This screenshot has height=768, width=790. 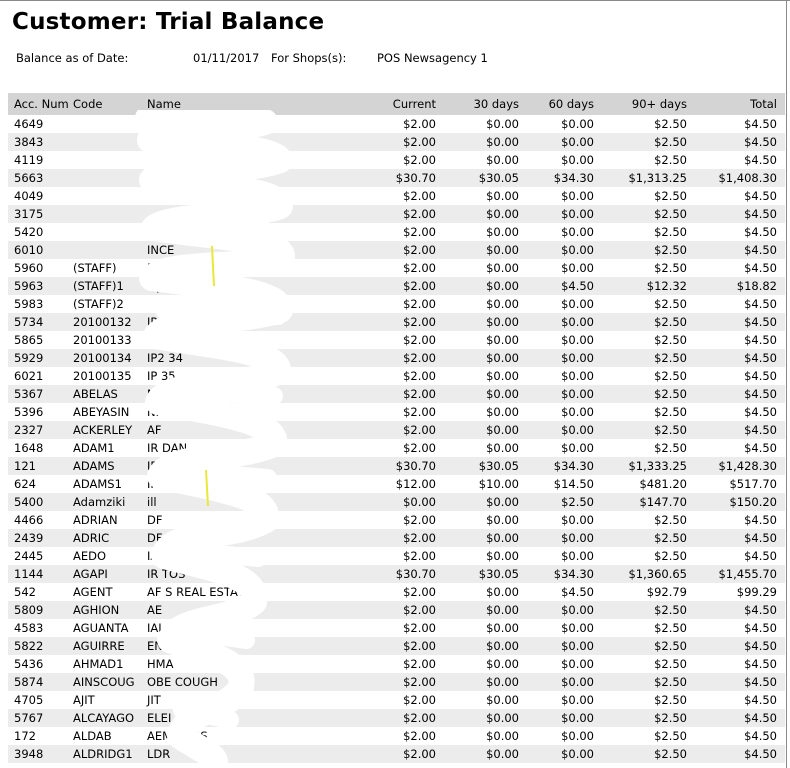 I want to click on table-row: 3948 ALDRIDG1 LDR $2.00 $0.00 $0.00 $2.50 $4.50, so click(x=396, y=754).